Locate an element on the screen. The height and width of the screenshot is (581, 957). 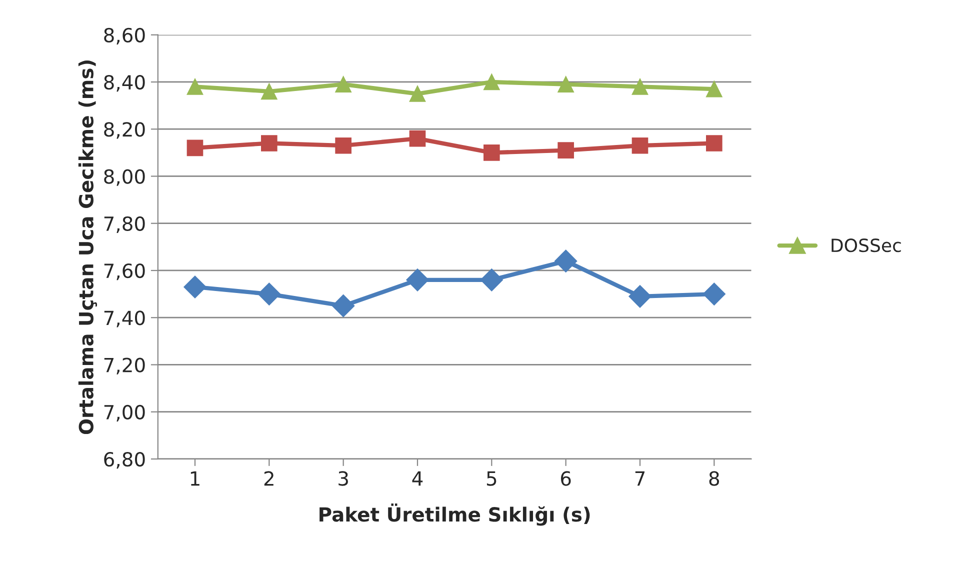
x-axis-title: Paket Üretilme Sıklığı (s) is located at coordinates (455, 515).